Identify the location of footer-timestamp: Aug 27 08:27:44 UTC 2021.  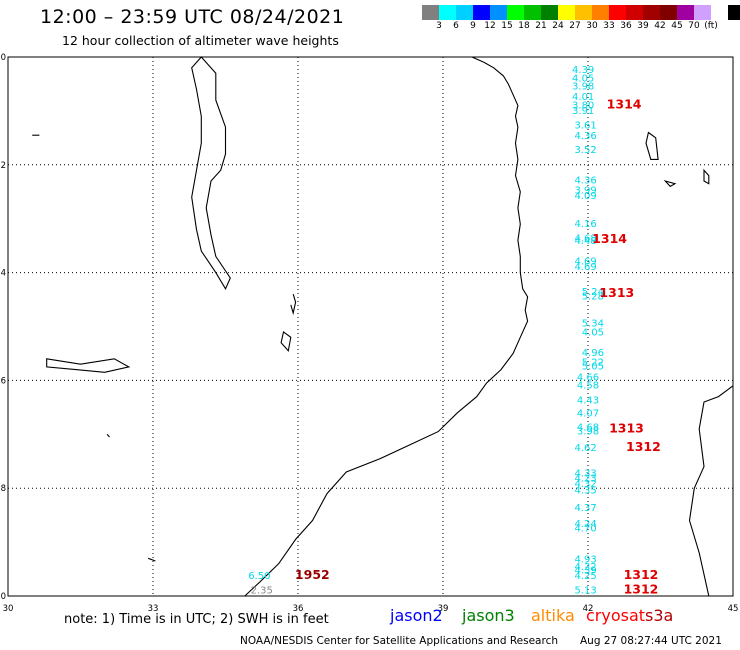
(651, 641).